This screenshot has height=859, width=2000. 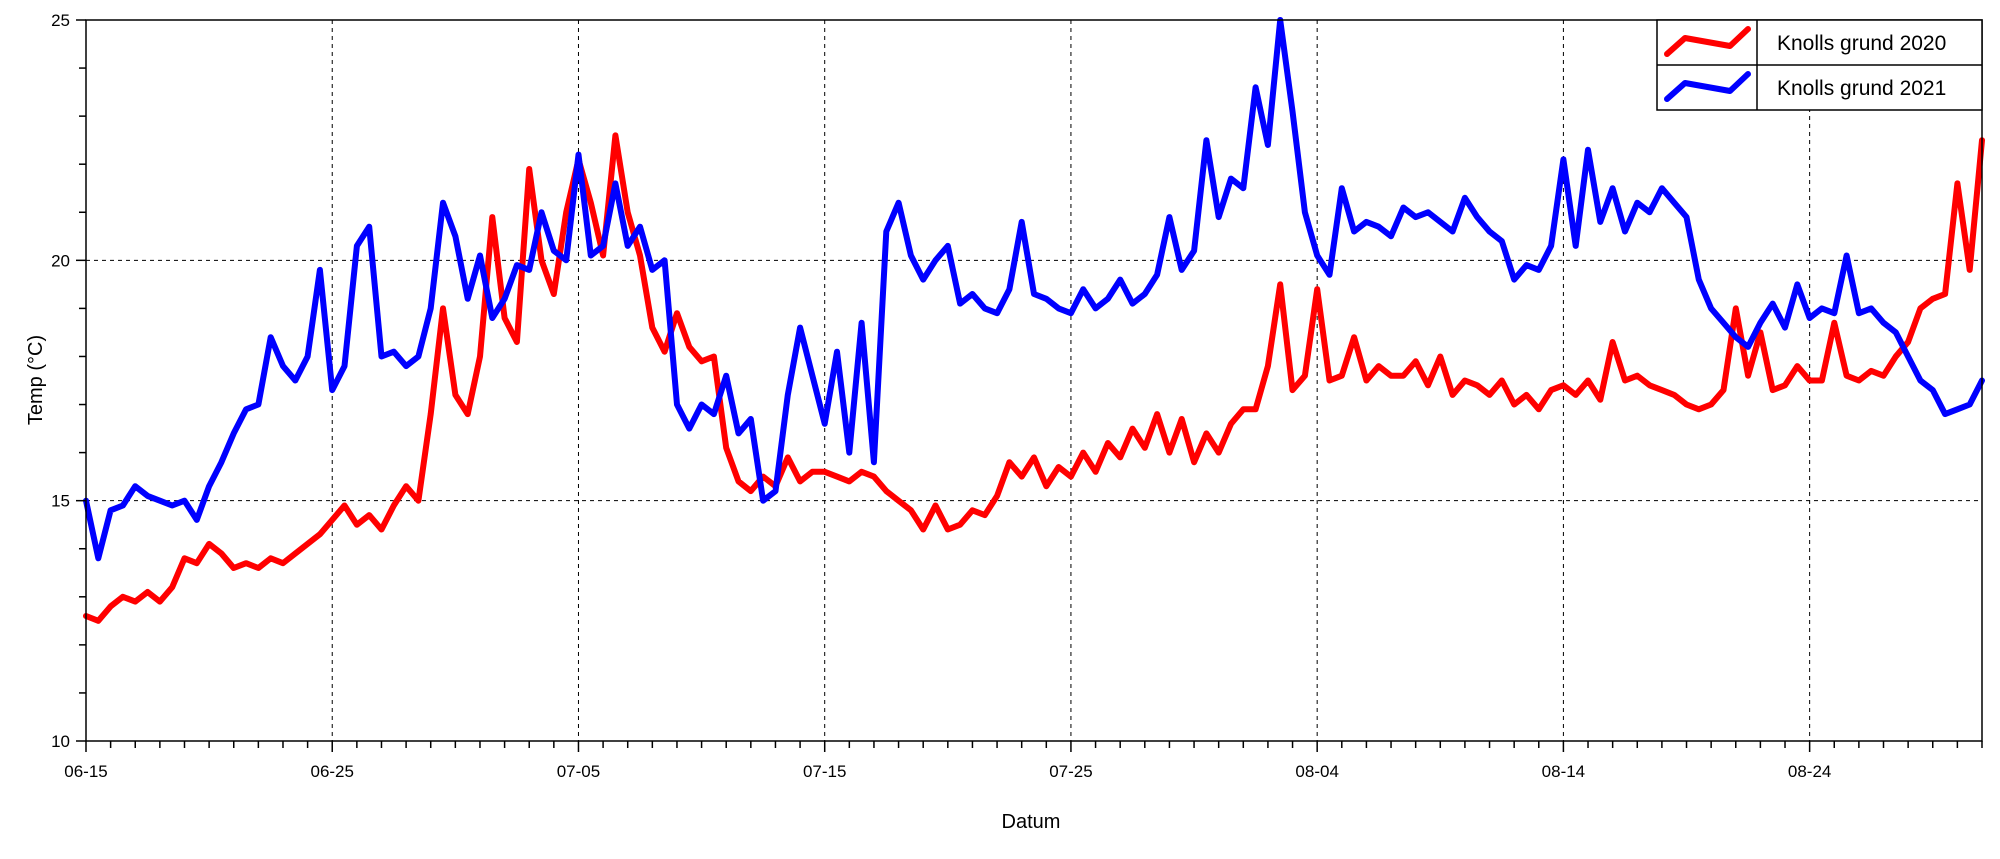 What do you see at coordinates (60, 20) in the screenshot?
I see `y-tick-label: 25` at bounding box center [60, 20].